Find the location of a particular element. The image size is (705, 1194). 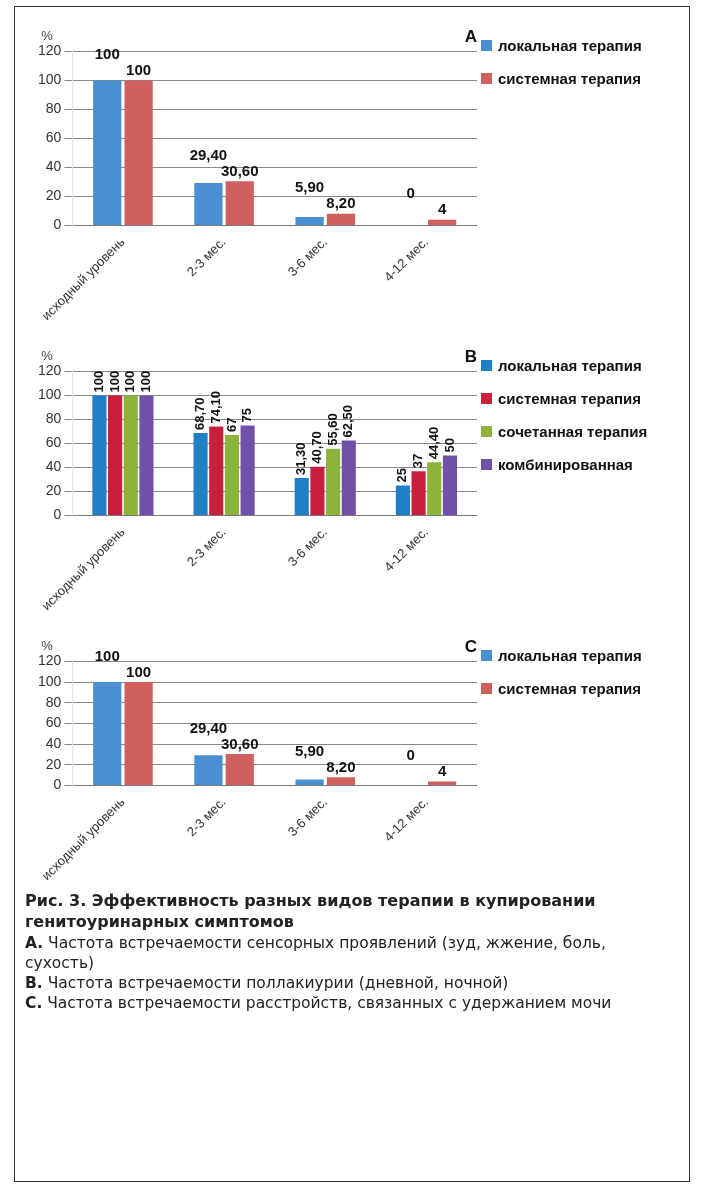

data-label: 75 is located at coordinates (247, 415).